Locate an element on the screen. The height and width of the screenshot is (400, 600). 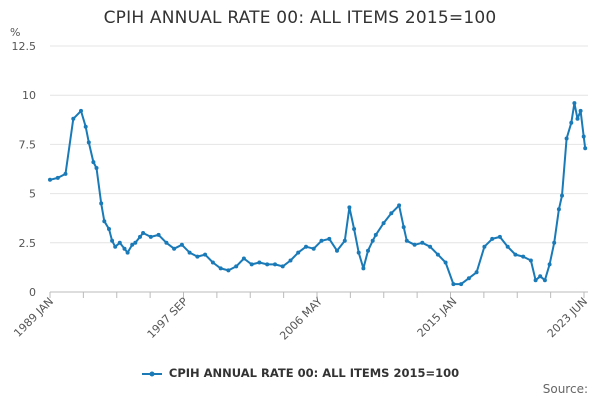
x-tick-label: 1989 JAN is located at coordinates (33, 317).